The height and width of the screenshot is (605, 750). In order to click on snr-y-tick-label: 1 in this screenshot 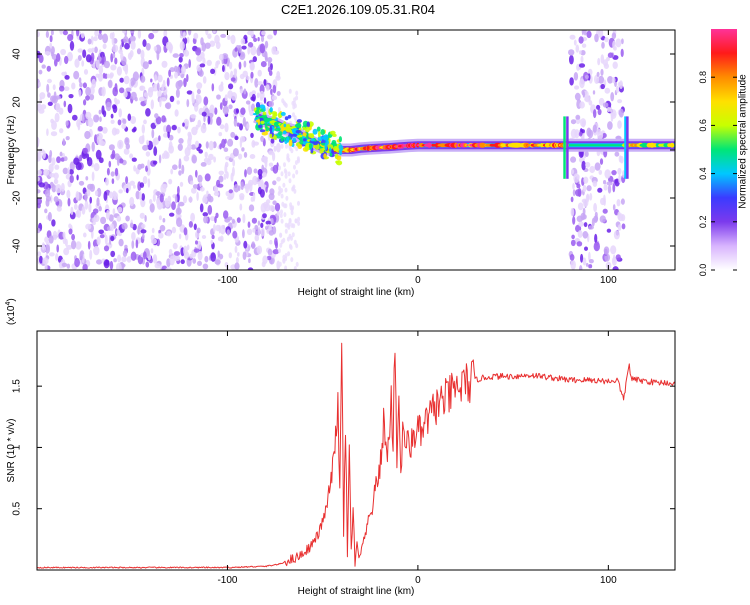, I will do `click(17, 447)`.